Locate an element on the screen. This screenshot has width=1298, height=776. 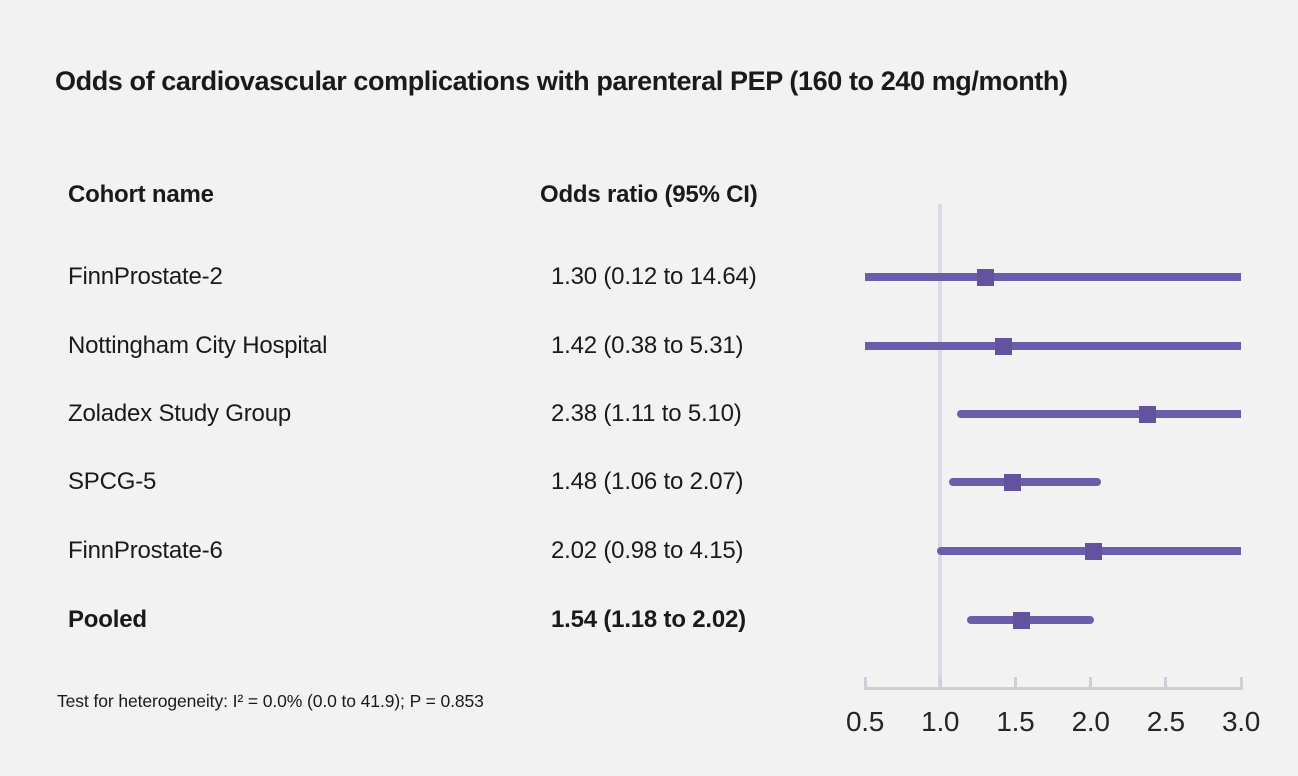
cohort-label: FinnProstate-6 is located at coordinates (145, 550).